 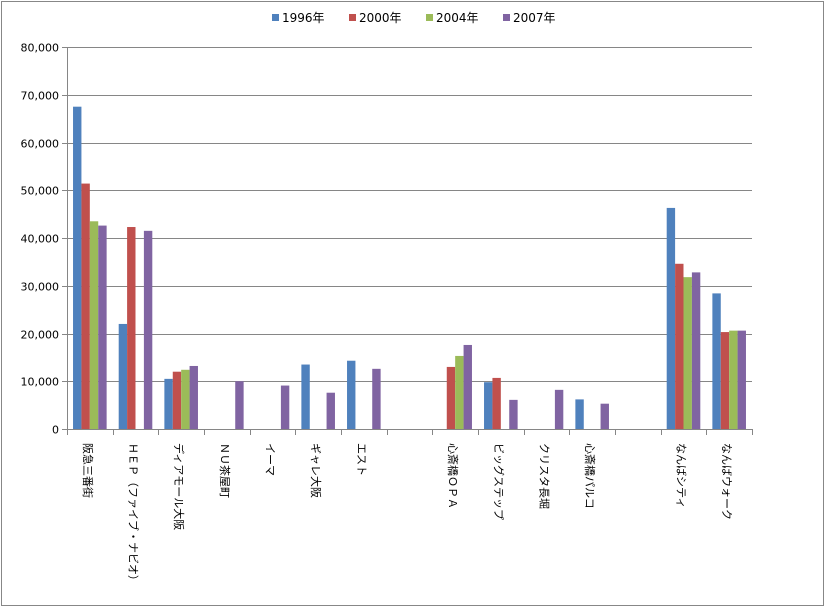 I want to click on legend: 1996年 2000年 2004年 2007年, so click(x=414, y=18).